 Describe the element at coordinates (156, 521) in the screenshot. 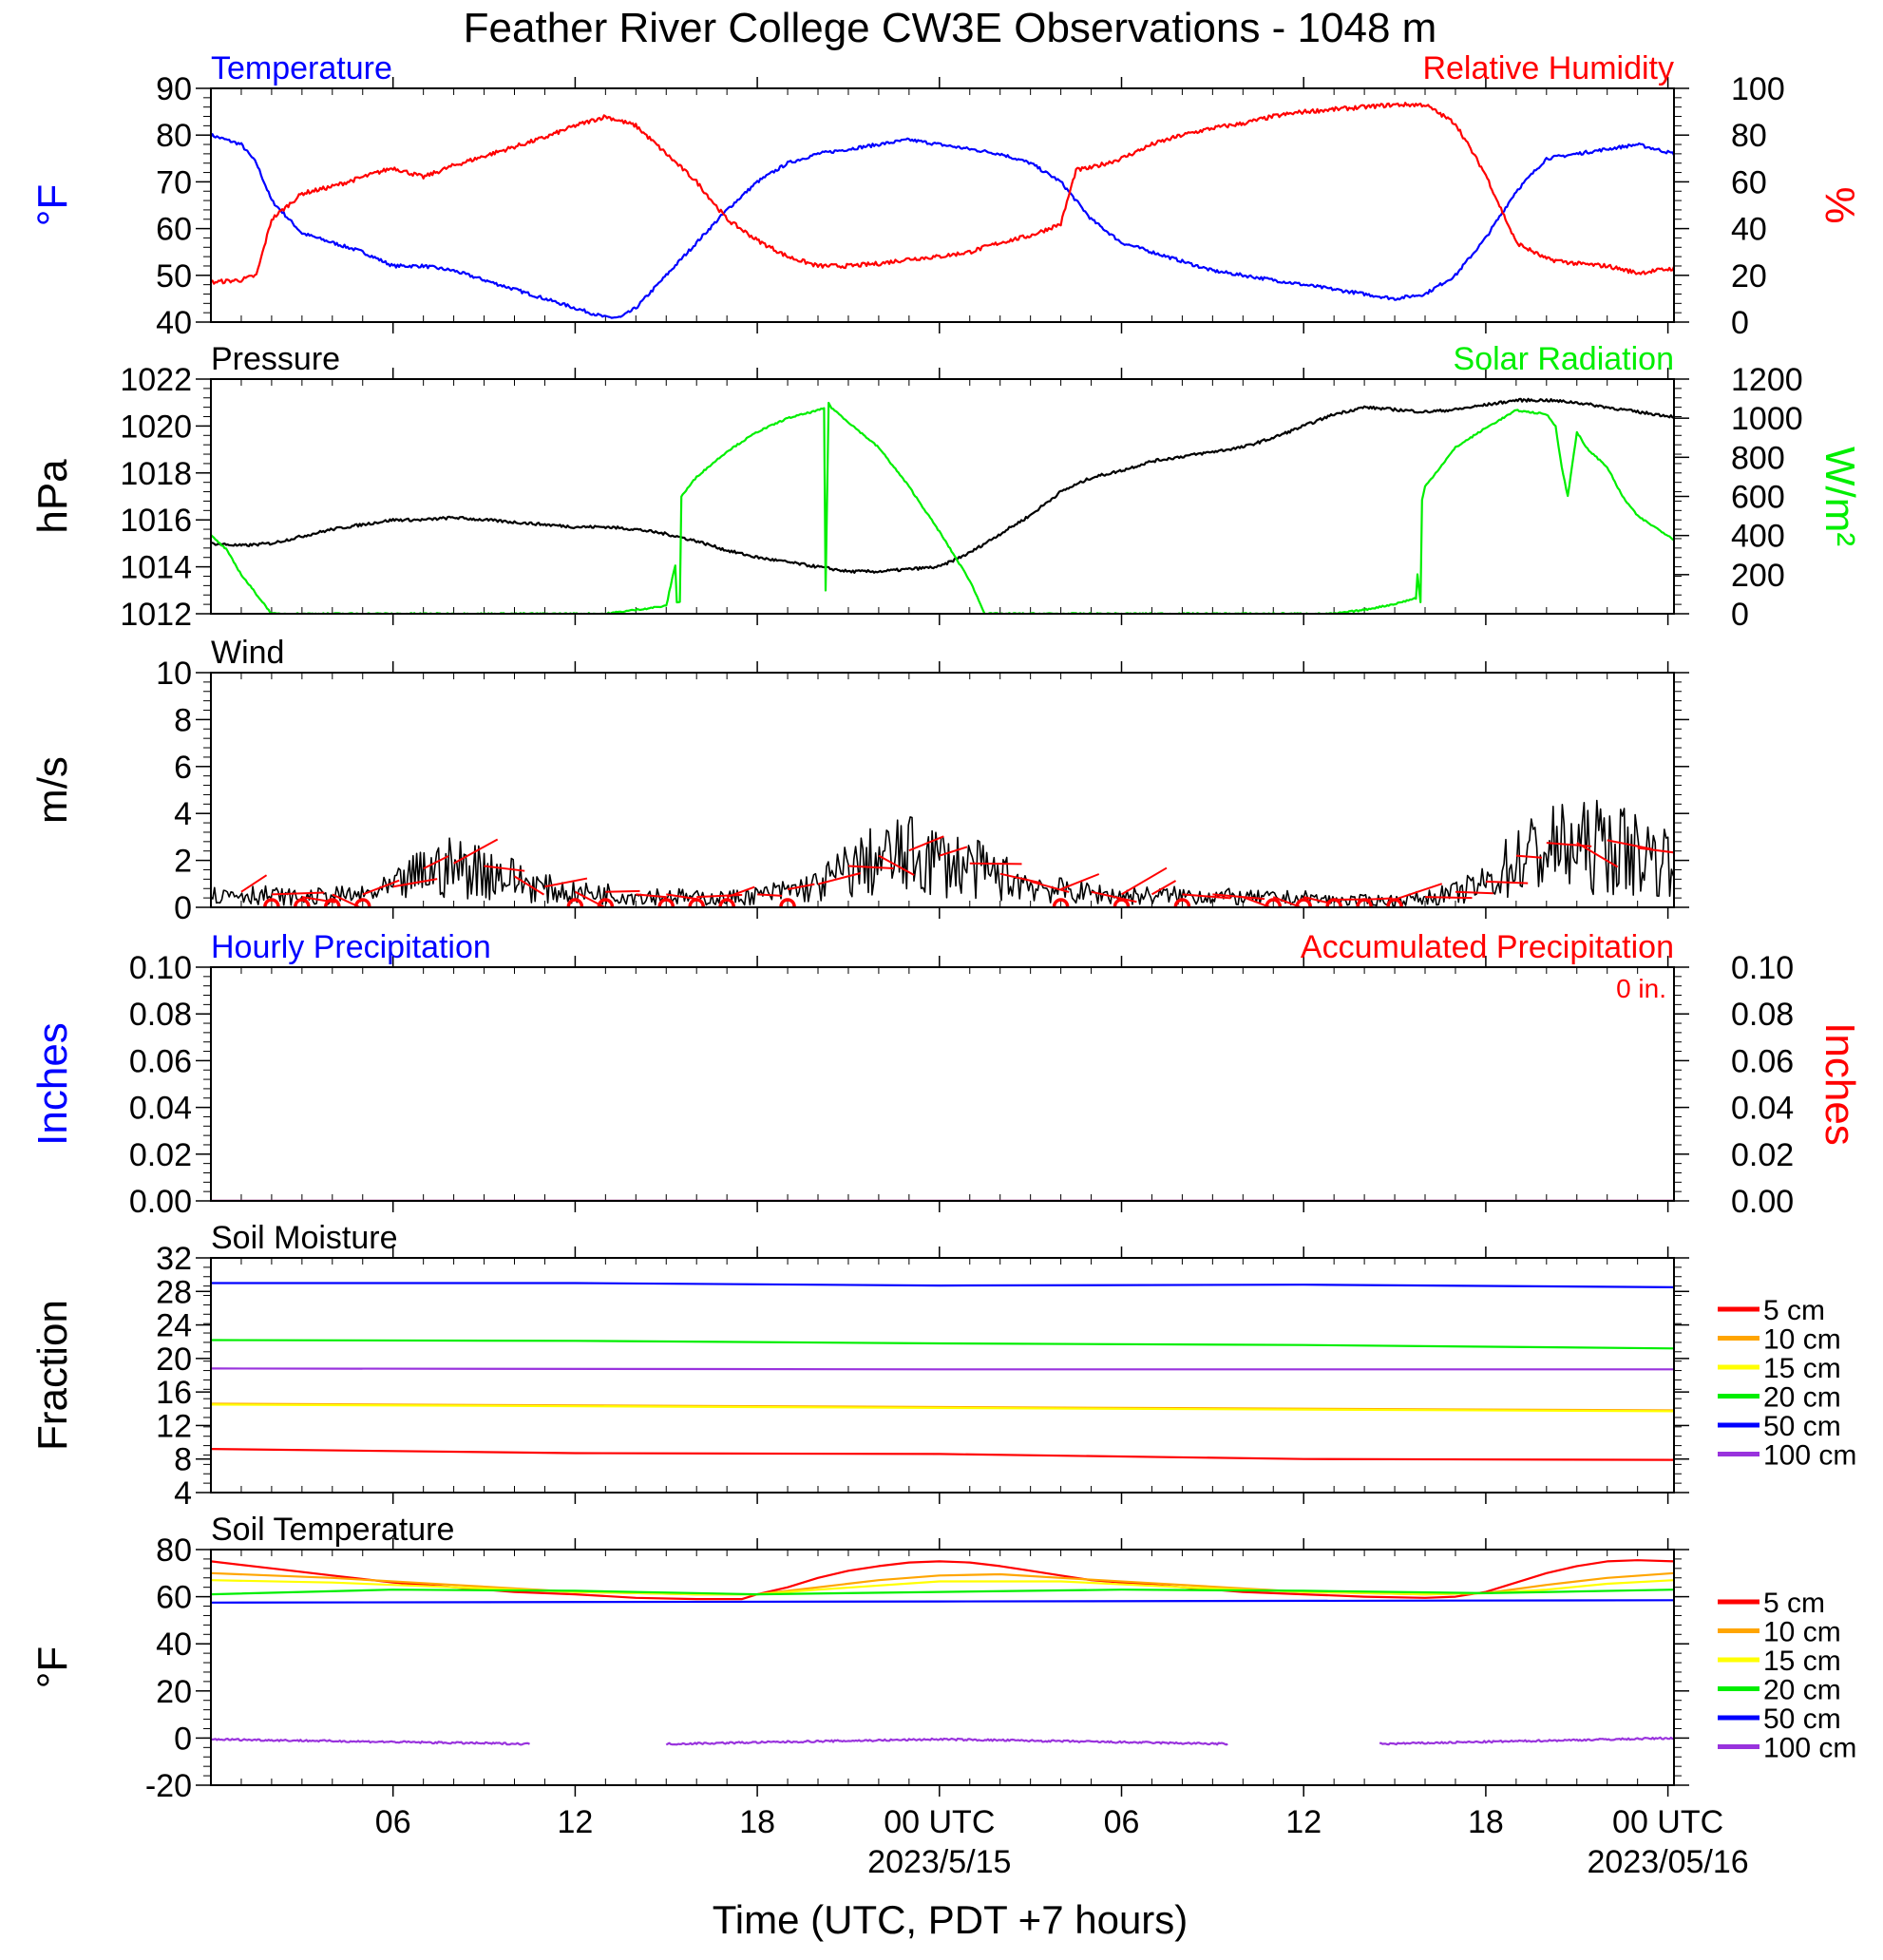

I see `y-tick-label: 1016` at that location.